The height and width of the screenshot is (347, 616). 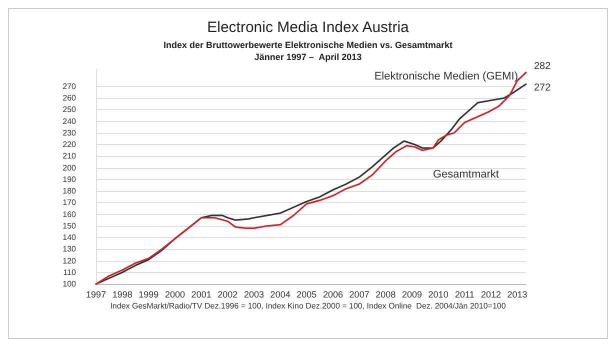 What do you see at coordinates (175, 295) in the screenshot?
I see `x-tick-label: 2000` at bounding box center [175, 295].